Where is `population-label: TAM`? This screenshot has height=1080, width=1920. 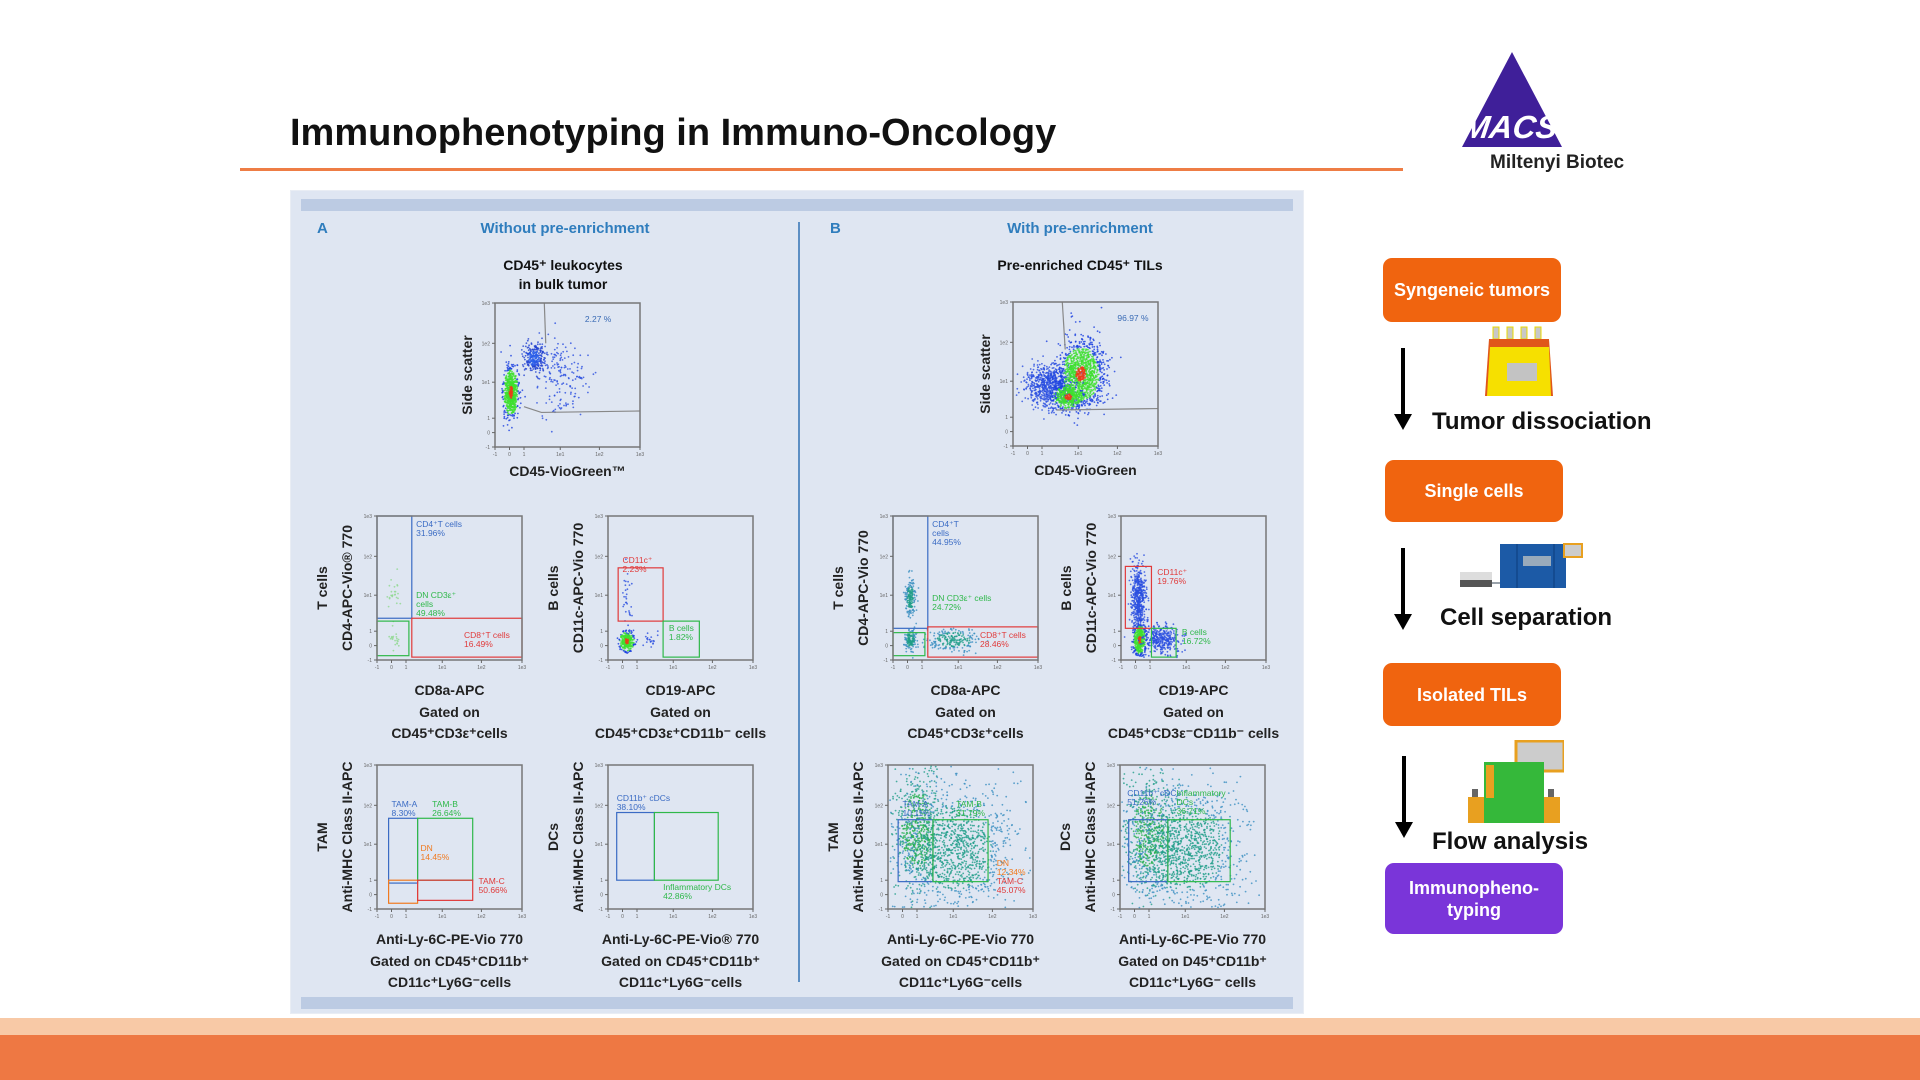
population-label: TAM is located at coordinates (322, 837).